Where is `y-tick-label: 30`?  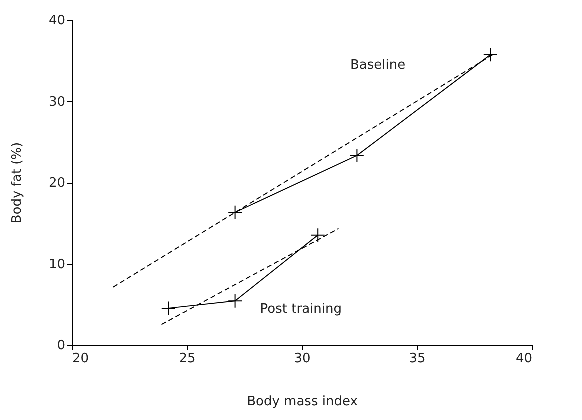
y-tick-label: 30 is located at coordinates (57, 102).